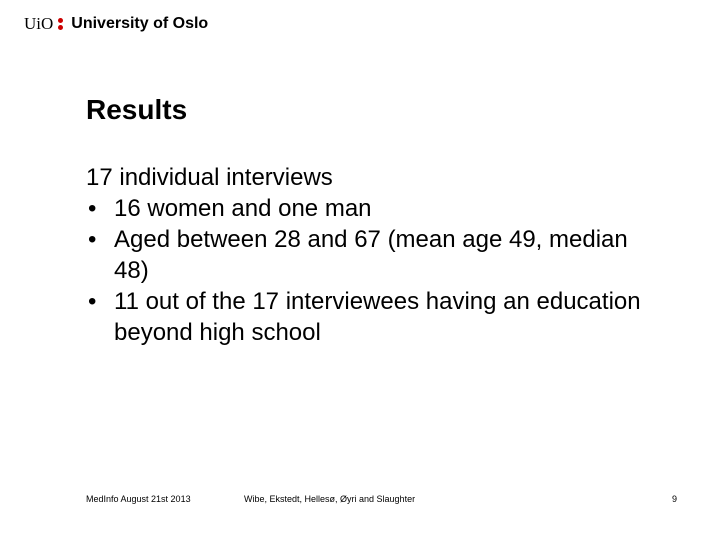 The image size is (720, 540). Describe the element at coordinates (675, 499) in the screenshot. I see `page-number: 9` at that location.